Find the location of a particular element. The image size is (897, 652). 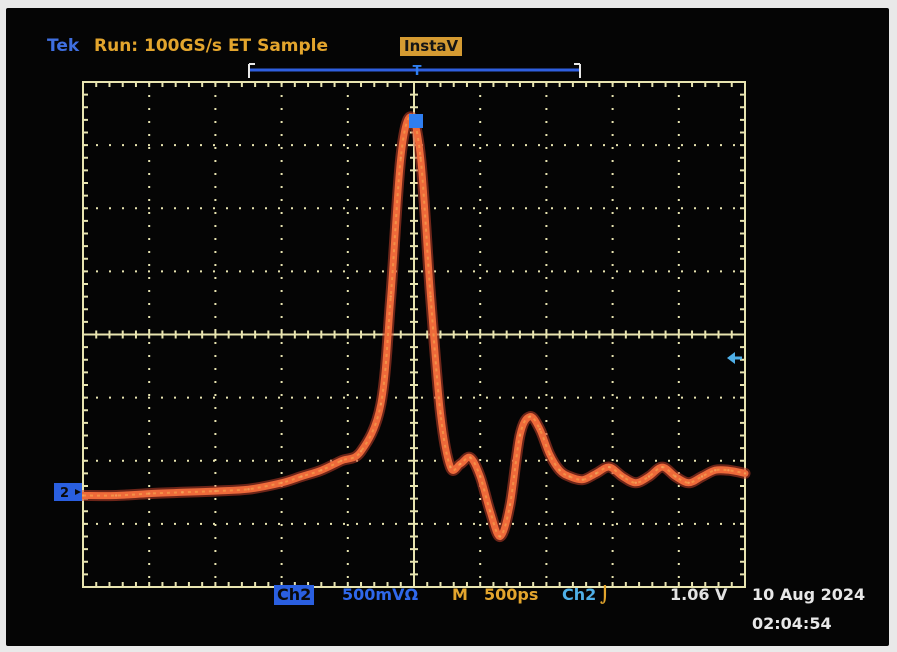

brand-label: Tek is located at coordinates (63, 46).